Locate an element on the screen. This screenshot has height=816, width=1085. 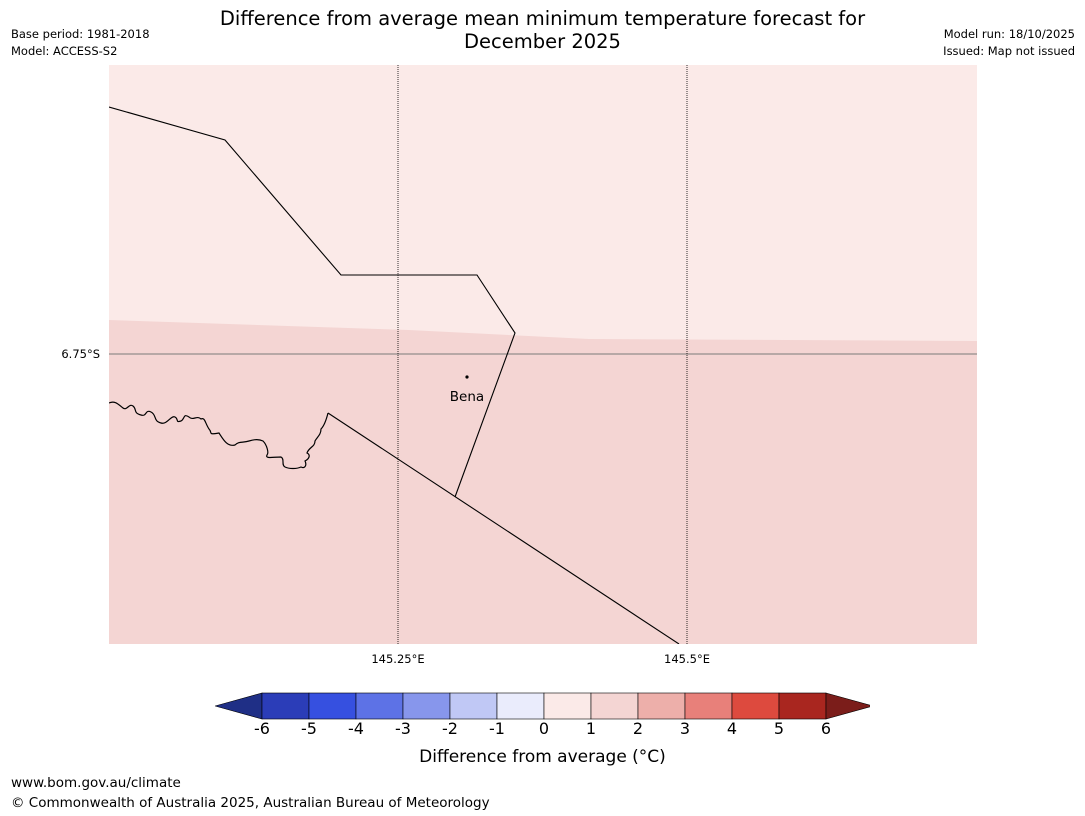
colorbar-tick-label: 1 is located at coordinates (591, 728).